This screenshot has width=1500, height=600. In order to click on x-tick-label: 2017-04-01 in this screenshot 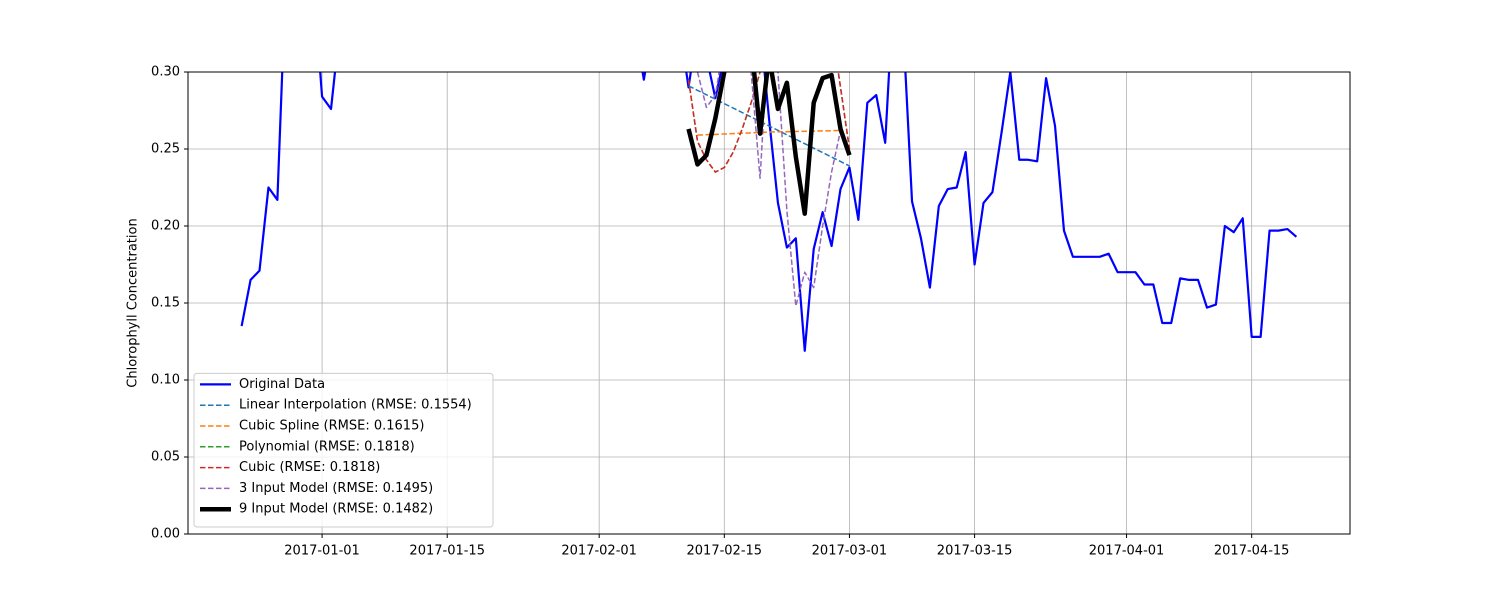, I will do `click(1127, 551)`.